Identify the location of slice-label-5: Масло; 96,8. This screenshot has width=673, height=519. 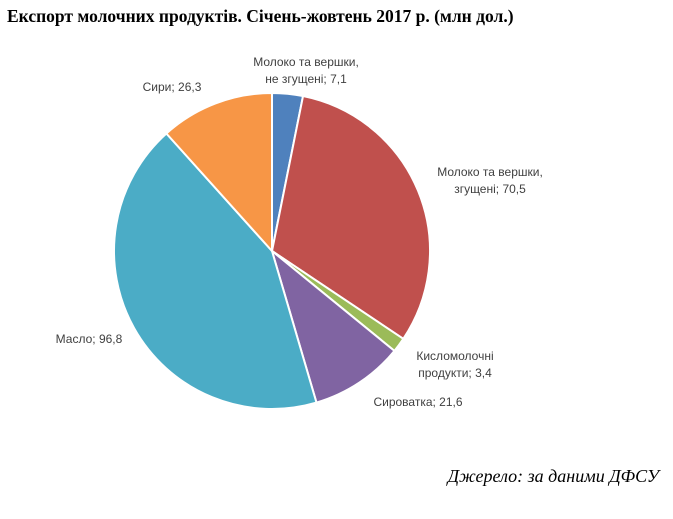
(89, 339).